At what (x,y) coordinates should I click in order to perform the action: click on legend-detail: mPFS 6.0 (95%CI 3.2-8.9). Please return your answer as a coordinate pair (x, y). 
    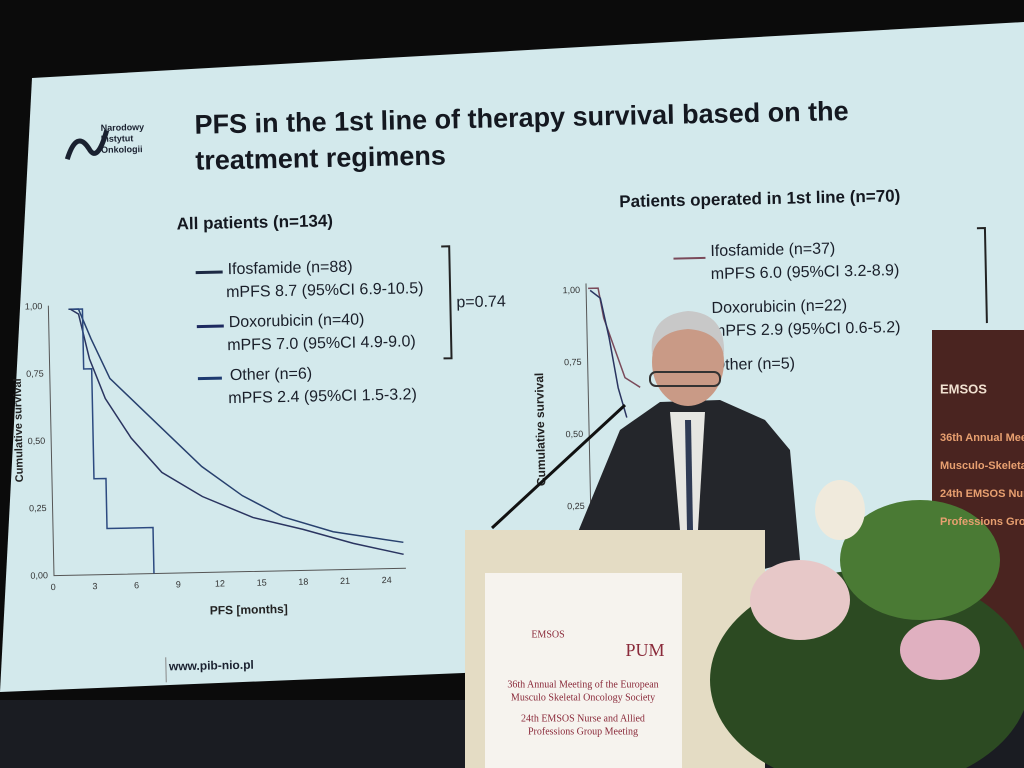
    Looking at the image, I should click on (805, 272).